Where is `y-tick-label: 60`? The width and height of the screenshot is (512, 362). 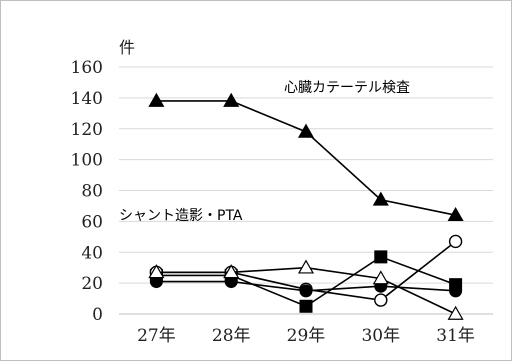 y-tick-label: 60 is located at coordinates (92, 222).